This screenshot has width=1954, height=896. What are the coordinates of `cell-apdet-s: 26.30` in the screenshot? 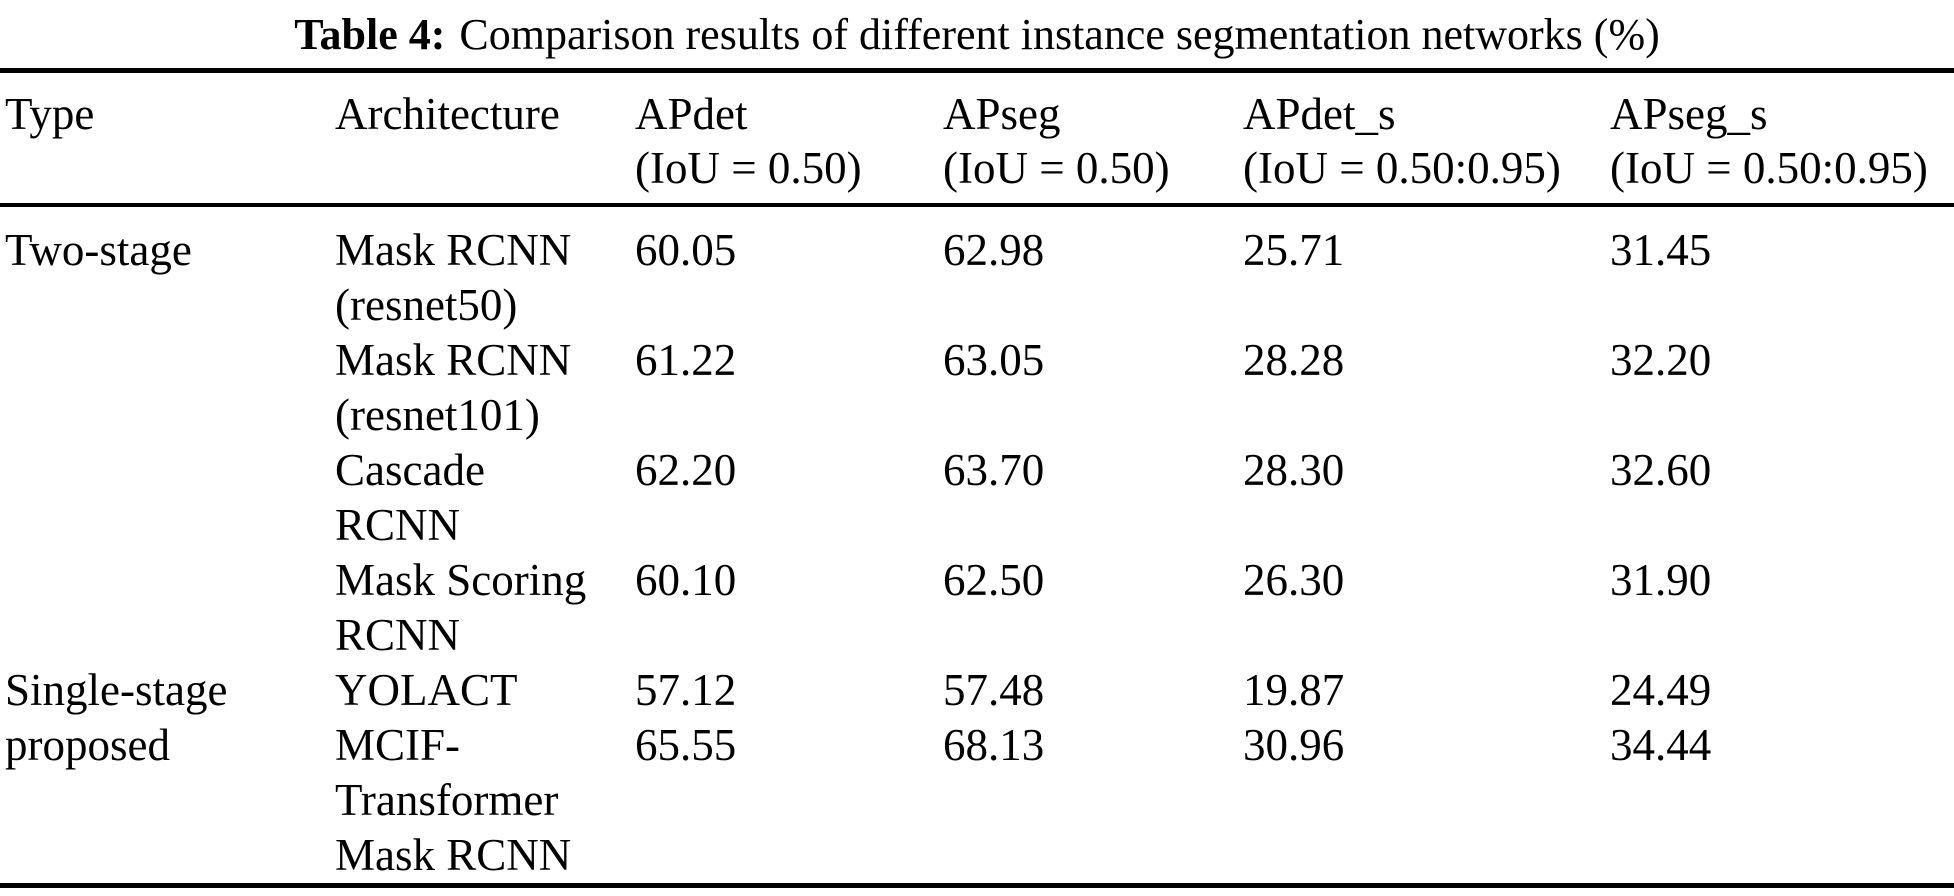 It's located at (1294, 580).